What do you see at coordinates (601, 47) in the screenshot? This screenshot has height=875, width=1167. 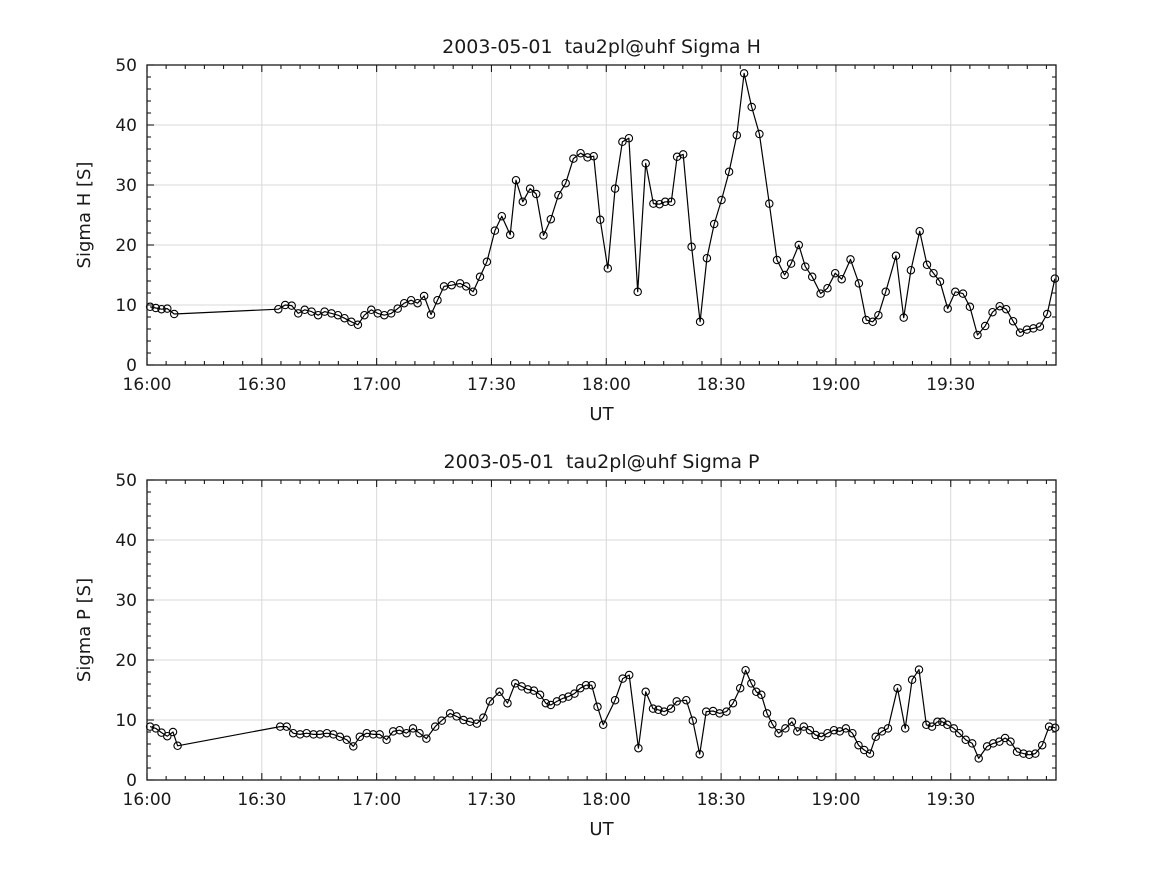 I see `sigma-h-chart-title: 2003-05-01 tau2pl@uhf Sigma H` at bounding box center [601, 47].